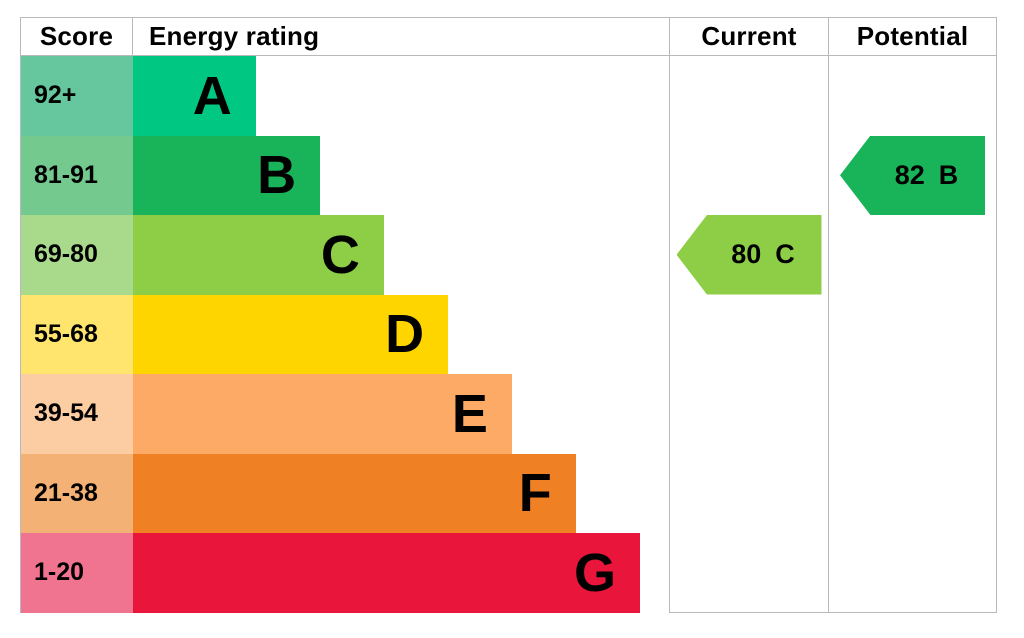  Describe the element at coordinates (749, 96) in the screenshot. I see `current-cell-row-a` at that location.